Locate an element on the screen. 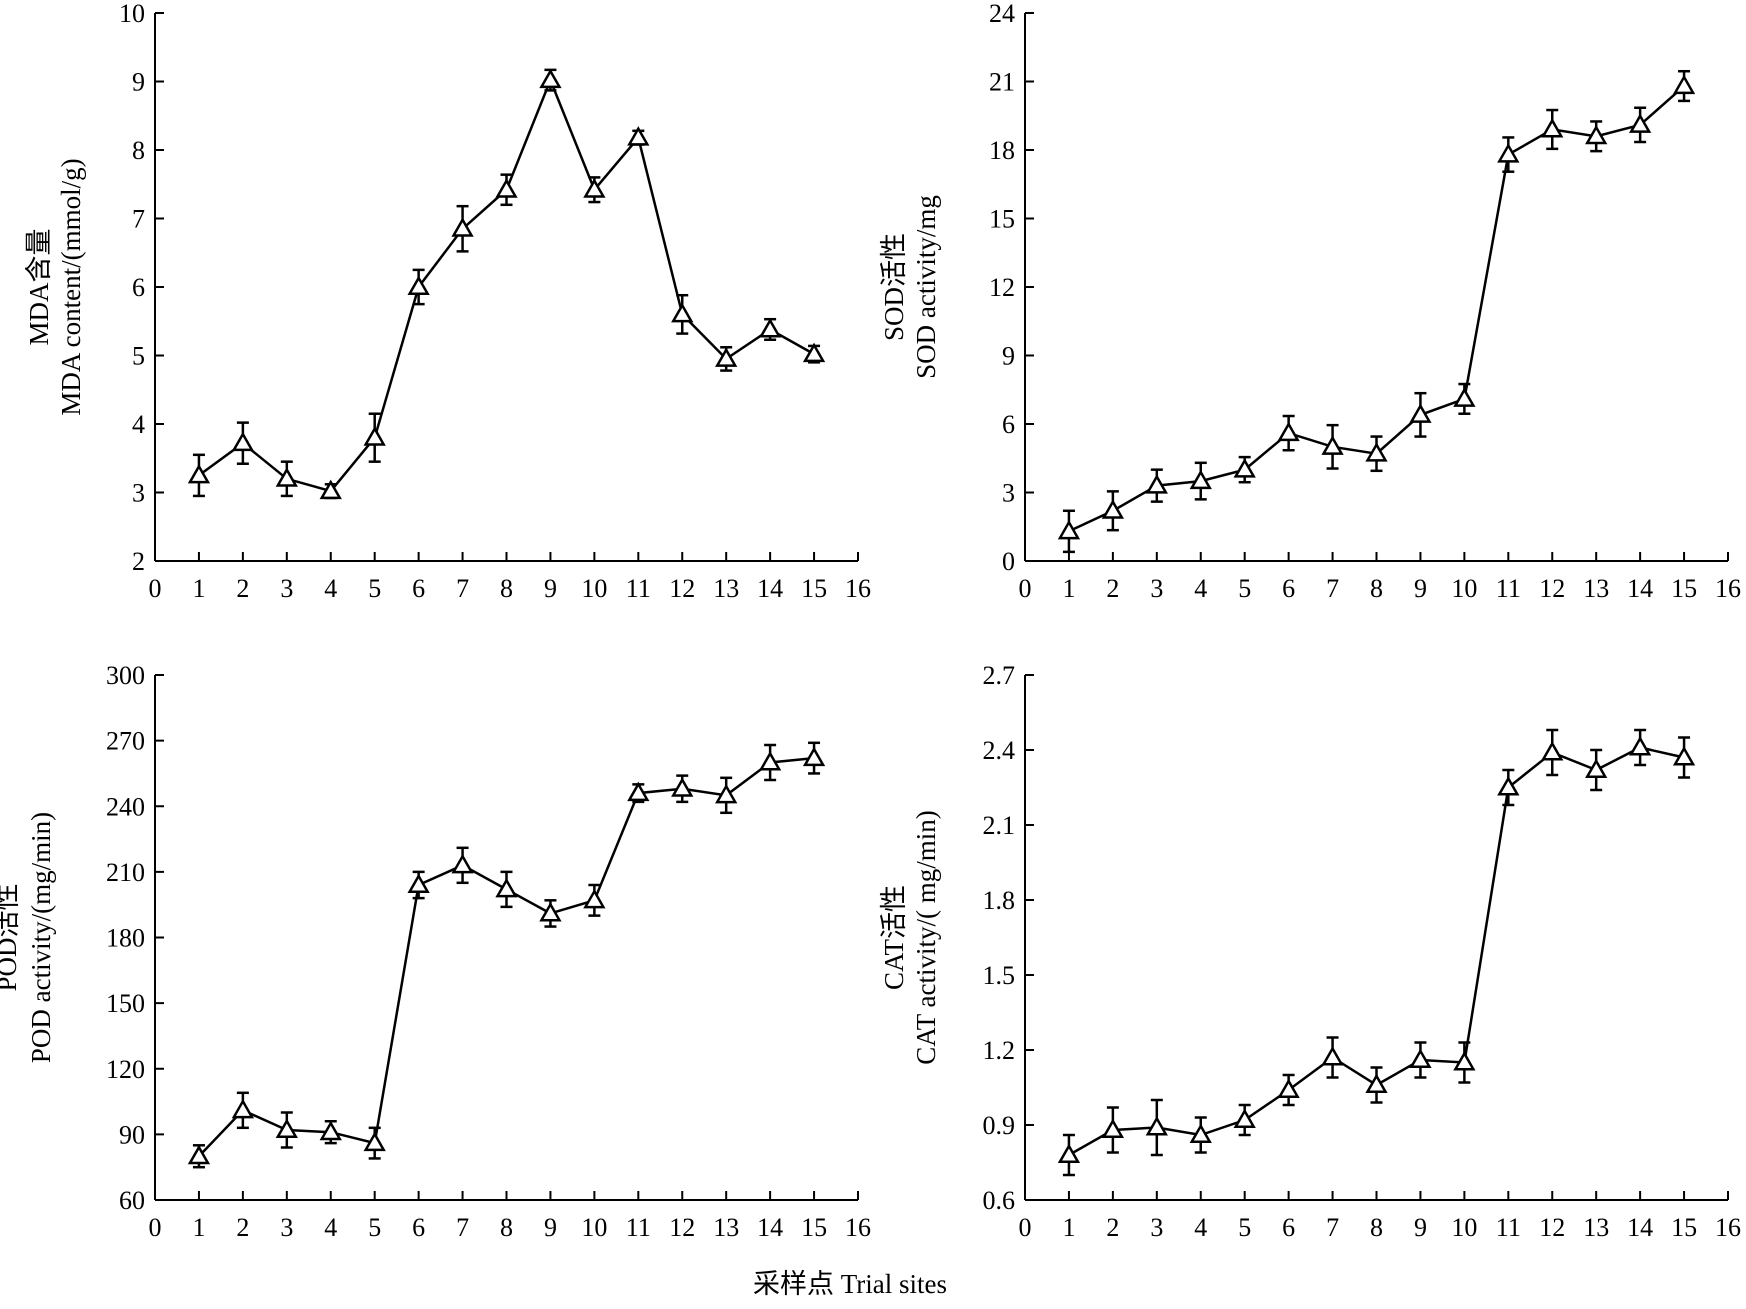 Image resolution: width=1746 pixels, height=1309 pixels. shared-x-axis-label: 采样点 Trial sites is located at coordinates (850, 1284).